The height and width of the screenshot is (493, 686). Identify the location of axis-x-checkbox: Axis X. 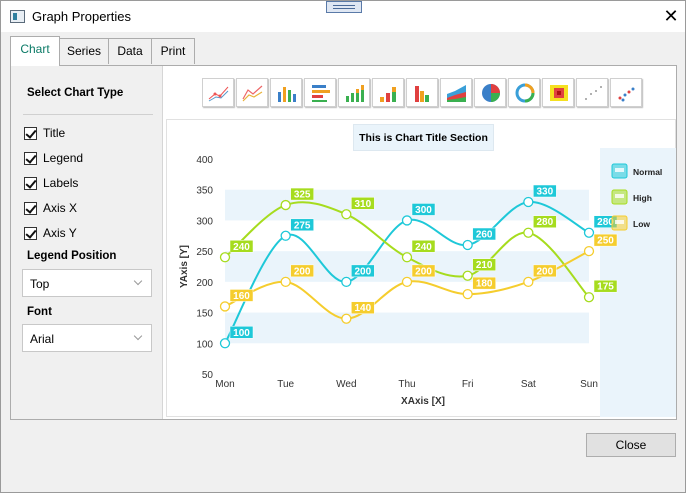
(50, 208).